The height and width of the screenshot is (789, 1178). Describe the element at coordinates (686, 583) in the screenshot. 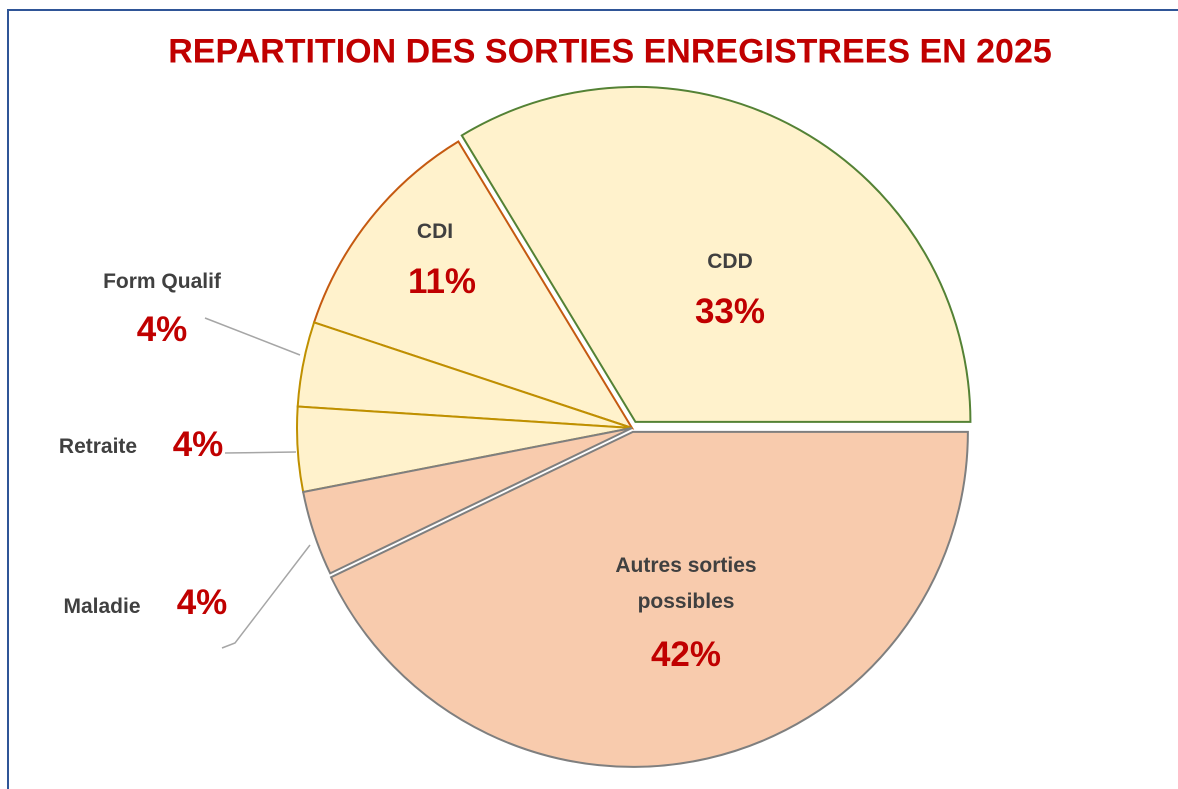

I see `category-label: Autres sorties possibles` at that location.